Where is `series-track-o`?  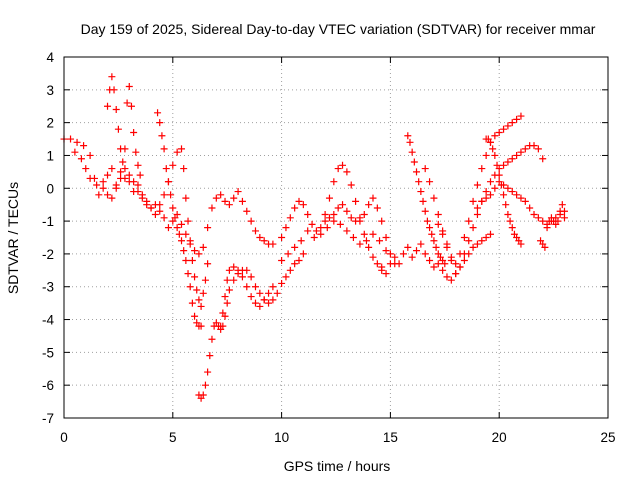
series-track-o is located at coordinates (503, 191).